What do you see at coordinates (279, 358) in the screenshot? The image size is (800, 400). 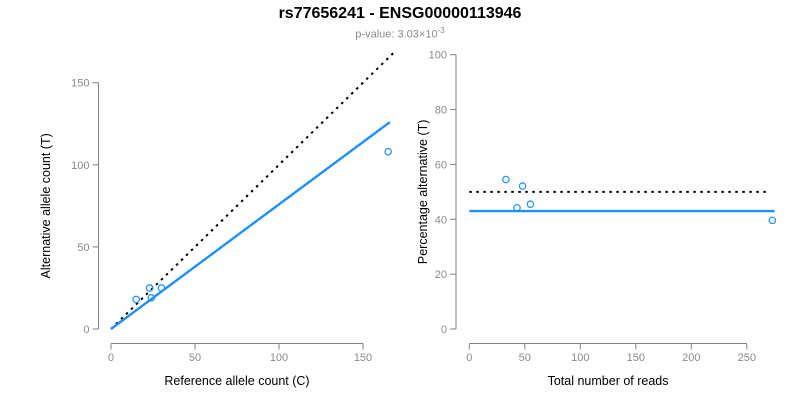 I see `left-plot-x-tick-label: 100` at bounding box center [279, 358].